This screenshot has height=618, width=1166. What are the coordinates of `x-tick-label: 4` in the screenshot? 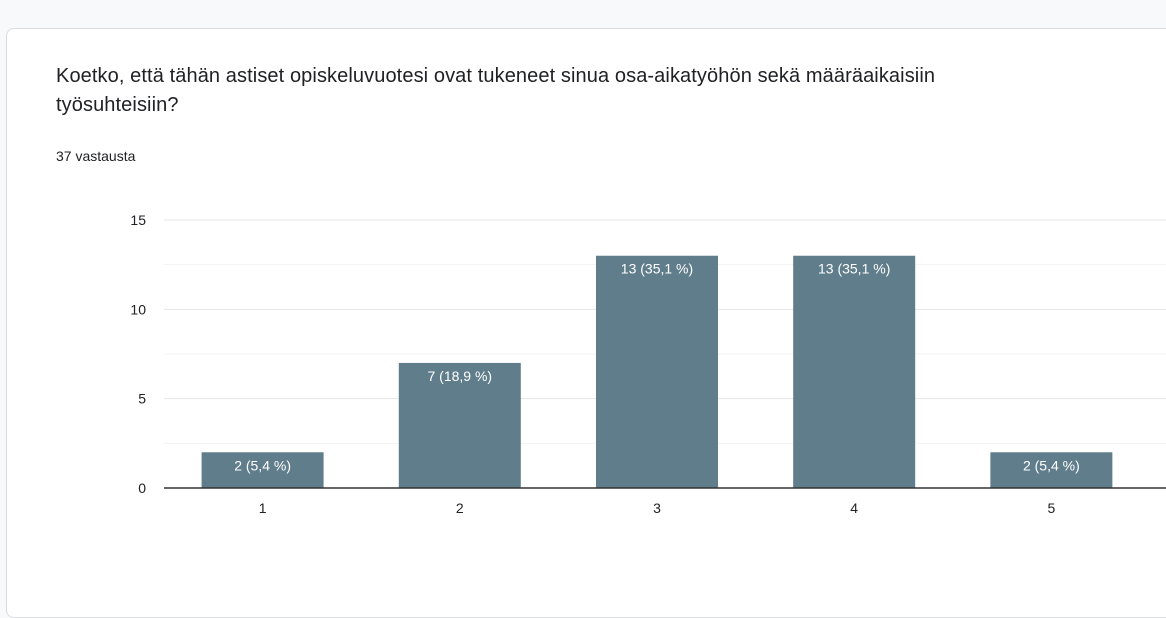 It's located at (854, 508).